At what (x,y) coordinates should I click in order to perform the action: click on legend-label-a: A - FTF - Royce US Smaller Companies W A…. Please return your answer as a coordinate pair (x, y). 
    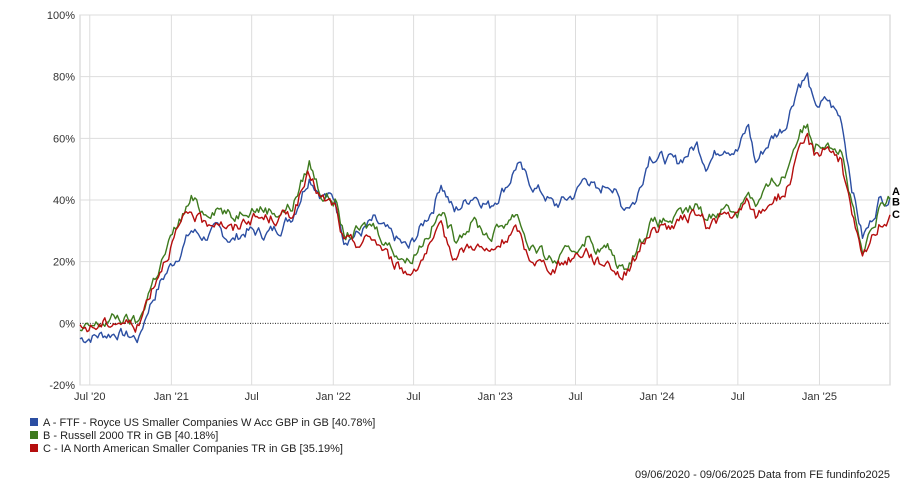
    Looking at the image, I should click on (209, 423).